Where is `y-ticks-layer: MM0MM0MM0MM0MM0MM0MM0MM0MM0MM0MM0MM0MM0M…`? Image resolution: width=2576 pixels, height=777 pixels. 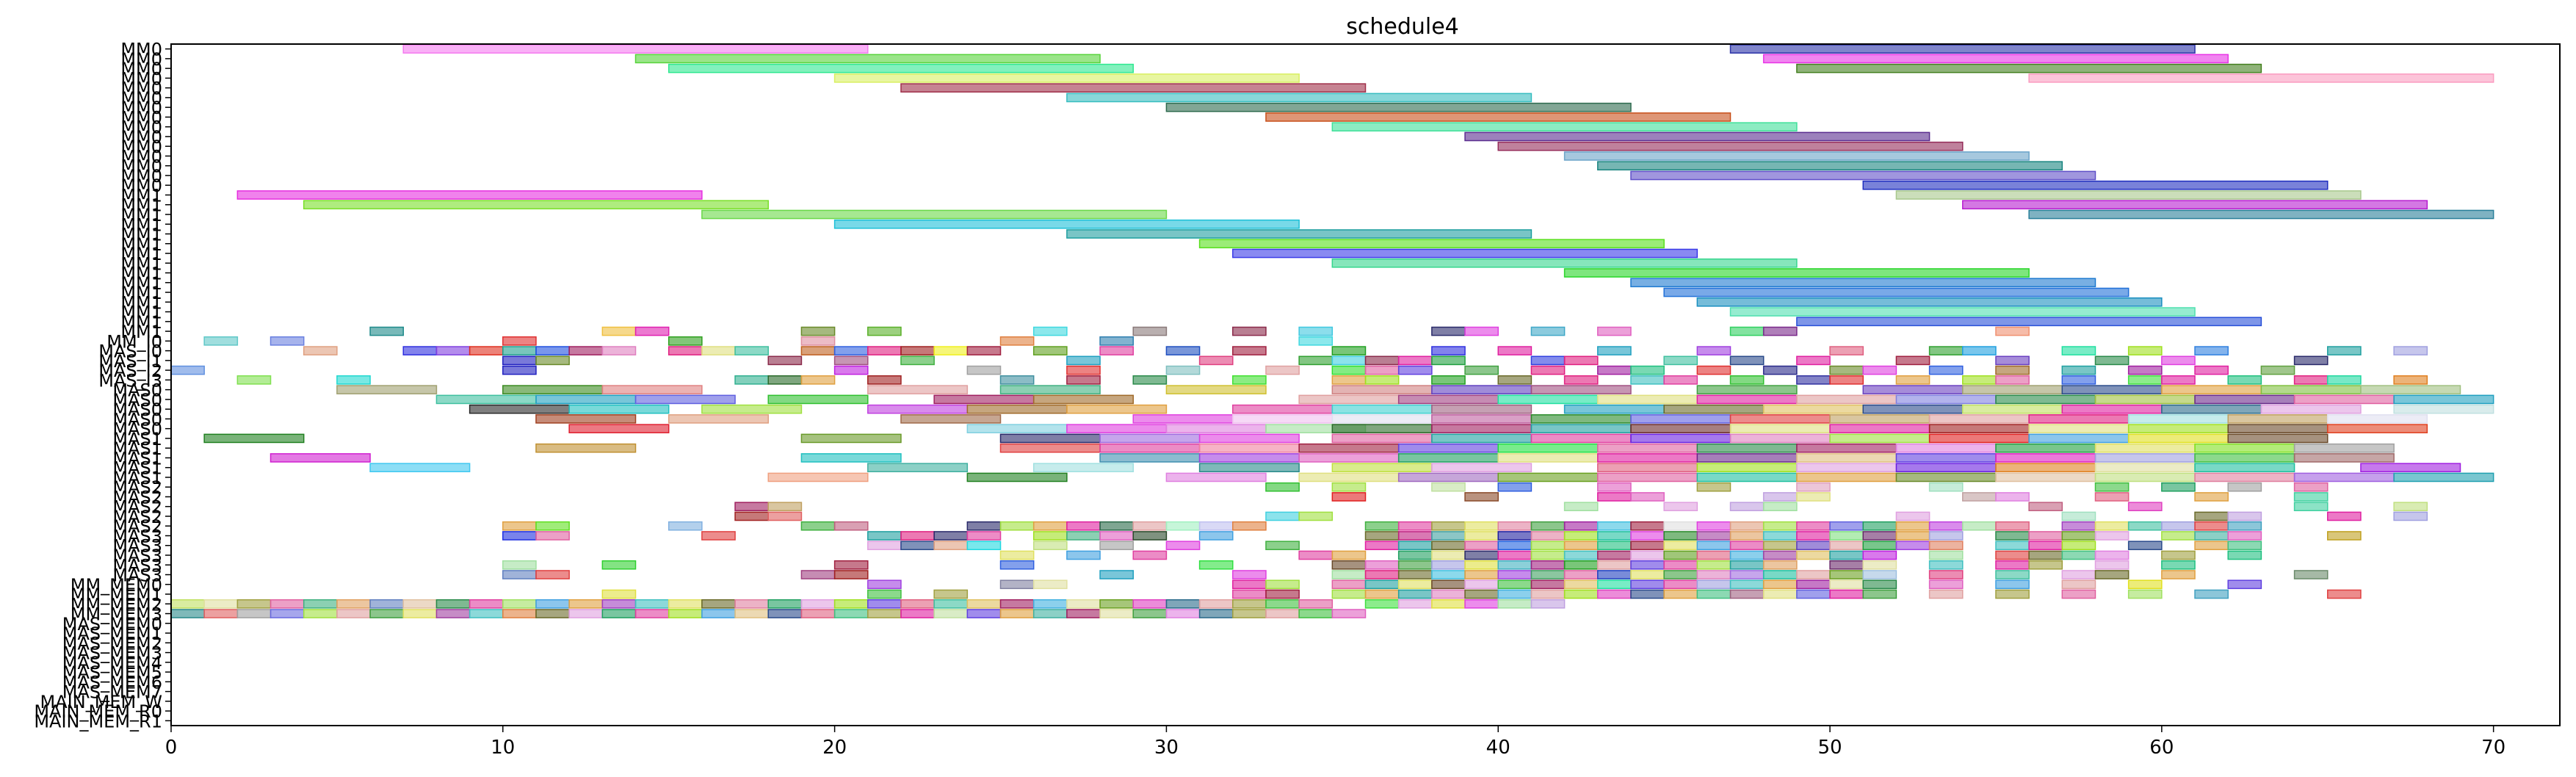 y-ticks-layer: MM0MM0MM0MM0MM0MM0MM0MM0MM0MM0MM0MM0MM0M… is located at coordinates (102, 385).